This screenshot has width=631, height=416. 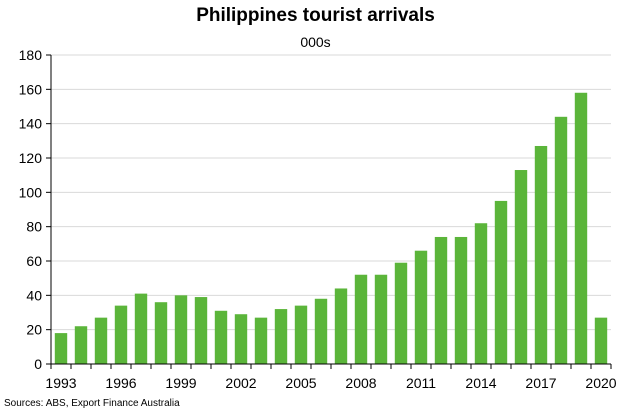 What do you see at coordinates (31, 158) in the screenshot?
I see `y-tick-label: 120` at bounding box center [31, 158].